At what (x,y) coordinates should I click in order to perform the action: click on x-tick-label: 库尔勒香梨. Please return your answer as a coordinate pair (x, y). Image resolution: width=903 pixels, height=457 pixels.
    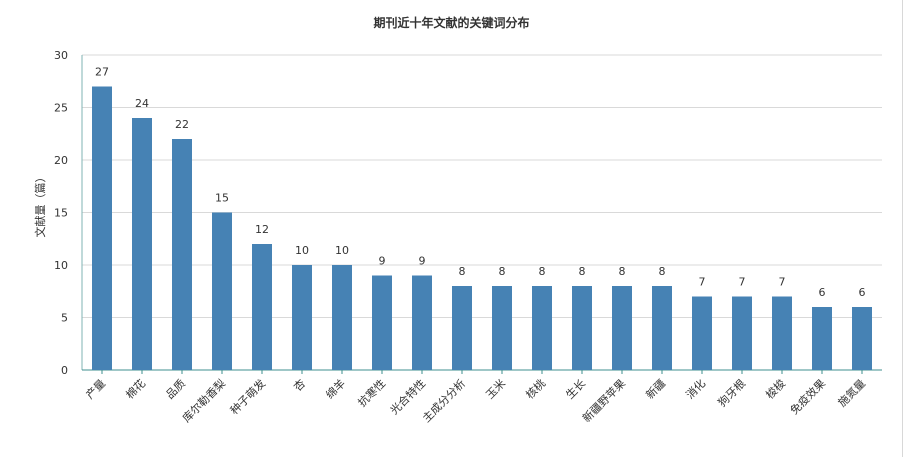
    Looking at the image, I should click on (203, 400).